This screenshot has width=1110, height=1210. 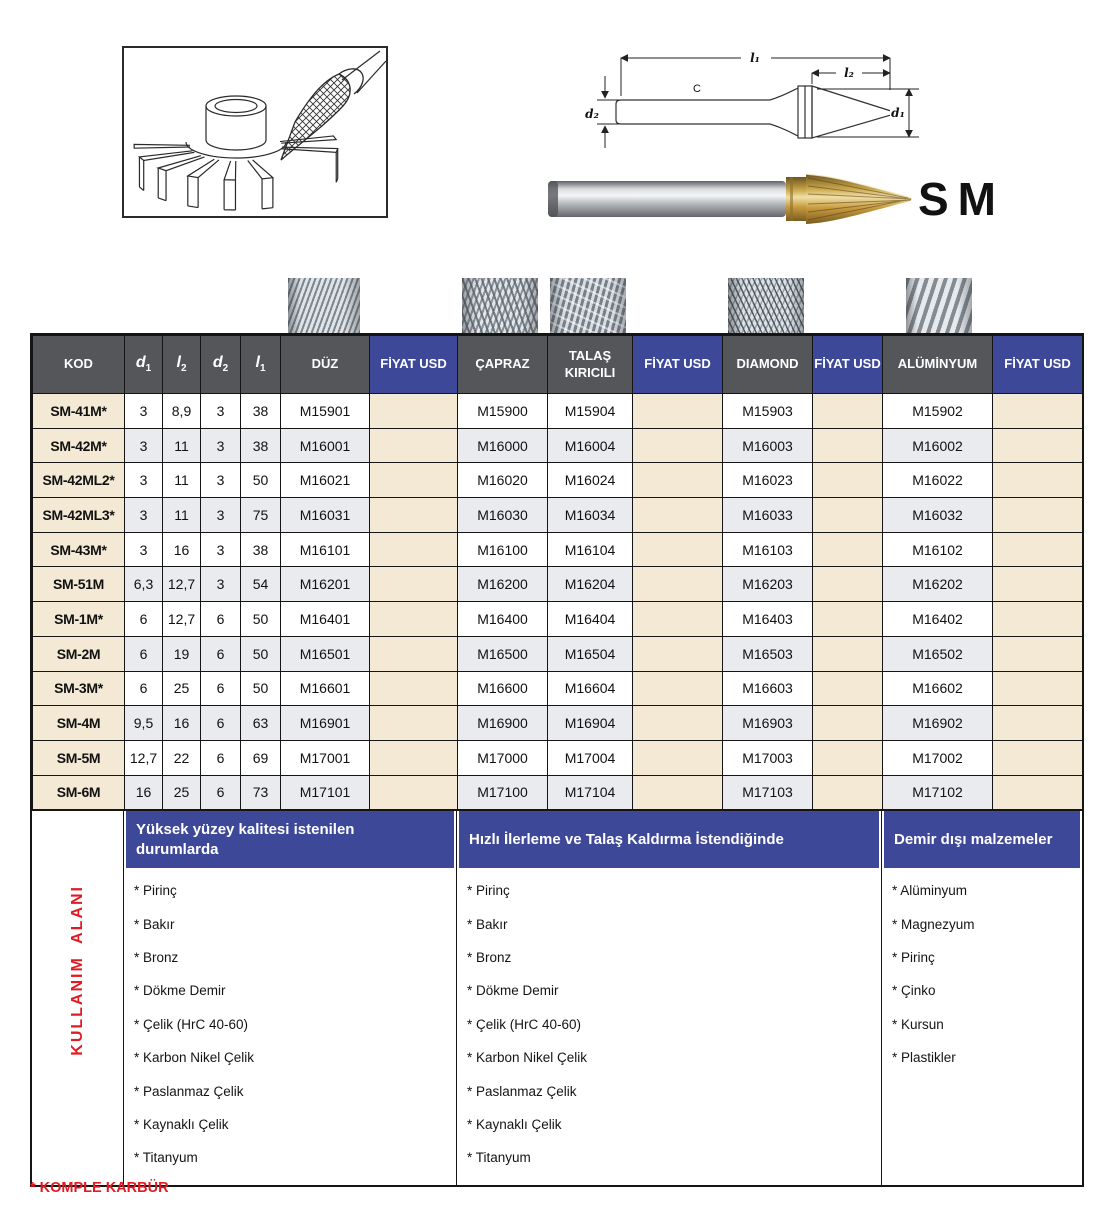 What do you see at coordinates (325, 411) in the screenshot?
I see `cell-duz: M15901` at bounding box center [325, 411].